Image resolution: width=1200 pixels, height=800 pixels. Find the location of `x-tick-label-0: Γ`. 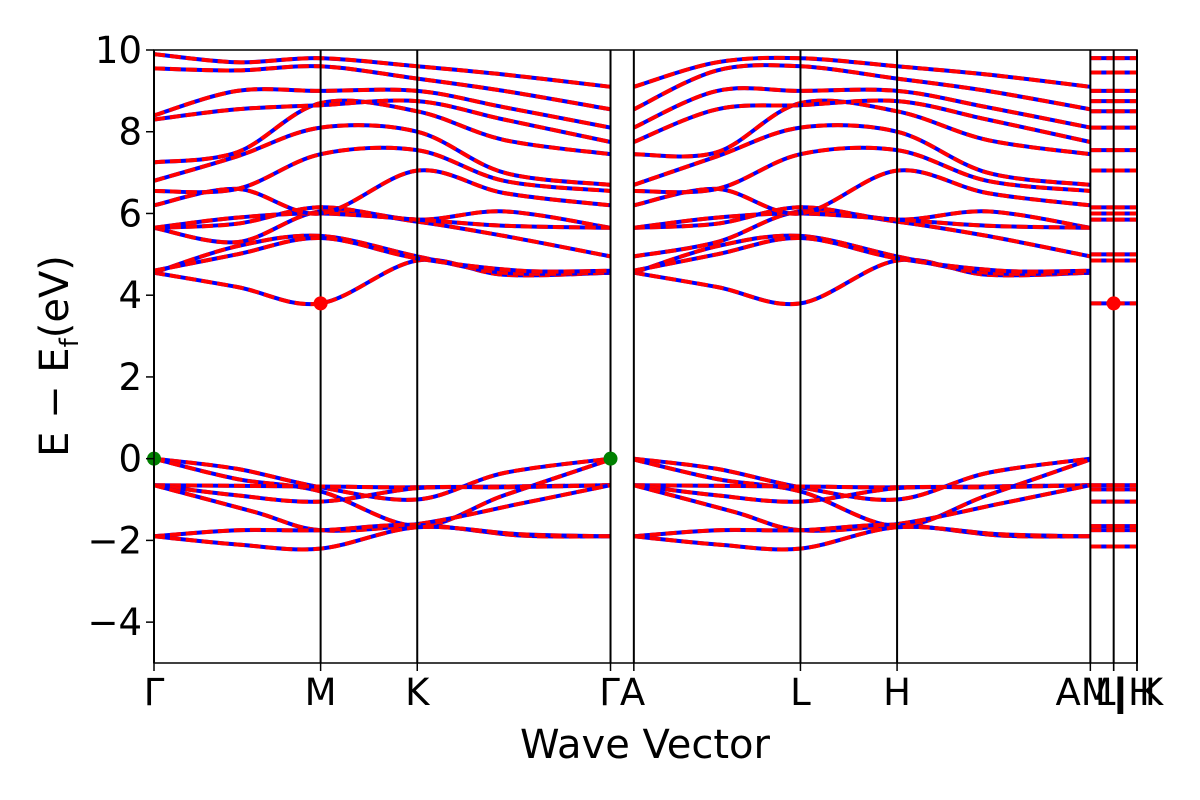

x-tick-label-0: Γ is located at coordinates (154, 692).